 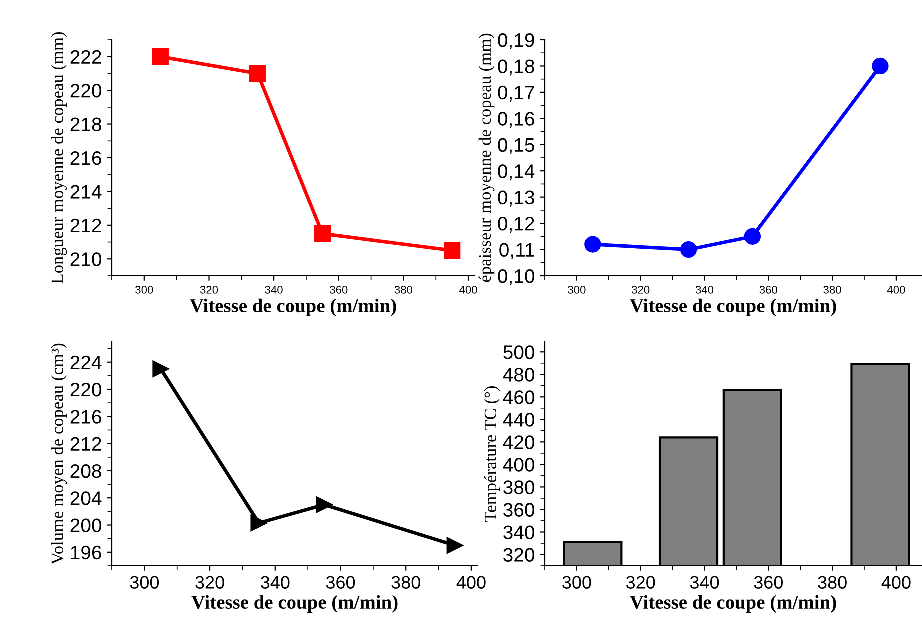 What do you see at coordinates (516, 68) in the screenshot?
I see `y-tick-label: 0,18` at bounding box center [516, 68].